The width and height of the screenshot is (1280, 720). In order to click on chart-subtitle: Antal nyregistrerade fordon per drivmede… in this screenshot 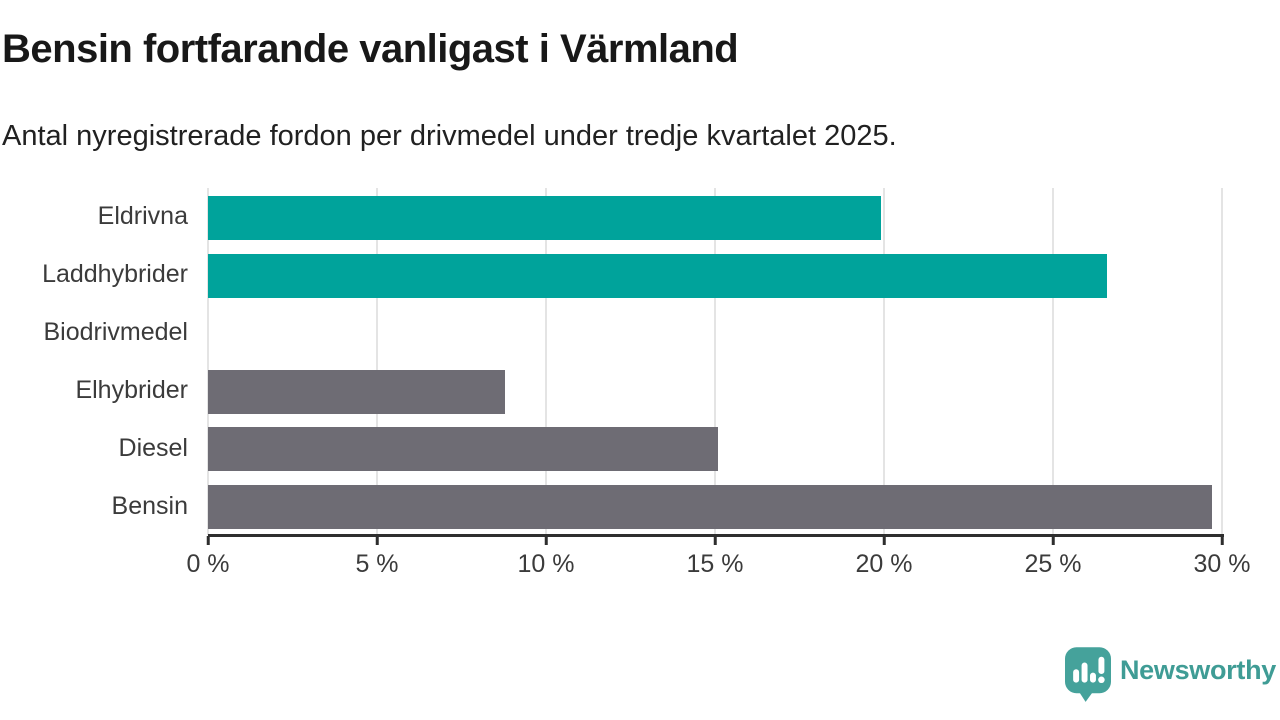, I will do `click(449, 136)`.